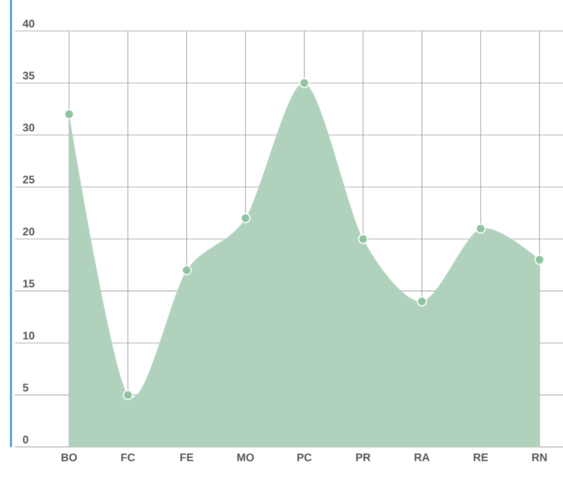 The height and width of the screenshot is (478, 563). I want to click on y-tick-label: 25, so click(28, 180).